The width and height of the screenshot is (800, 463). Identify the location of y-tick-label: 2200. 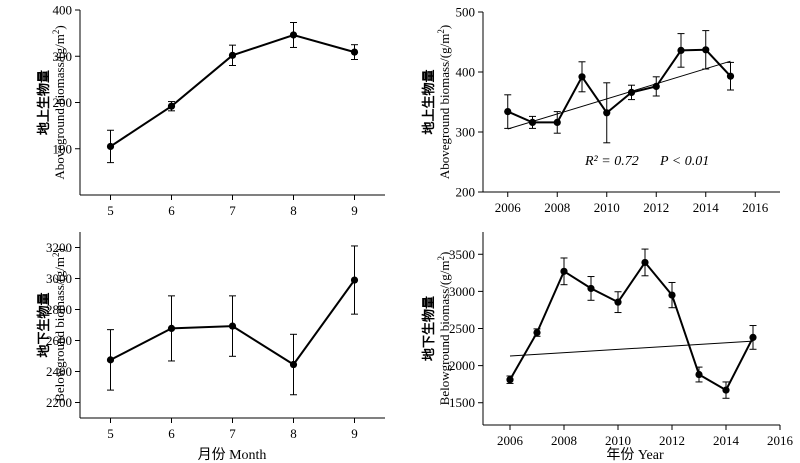
(59, 402).